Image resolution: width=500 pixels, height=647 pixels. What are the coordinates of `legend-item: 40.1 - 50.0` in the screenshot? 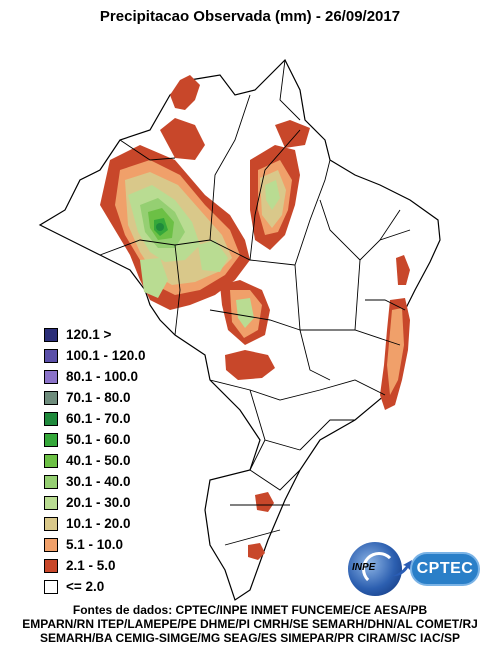 It's located at (95, 460).